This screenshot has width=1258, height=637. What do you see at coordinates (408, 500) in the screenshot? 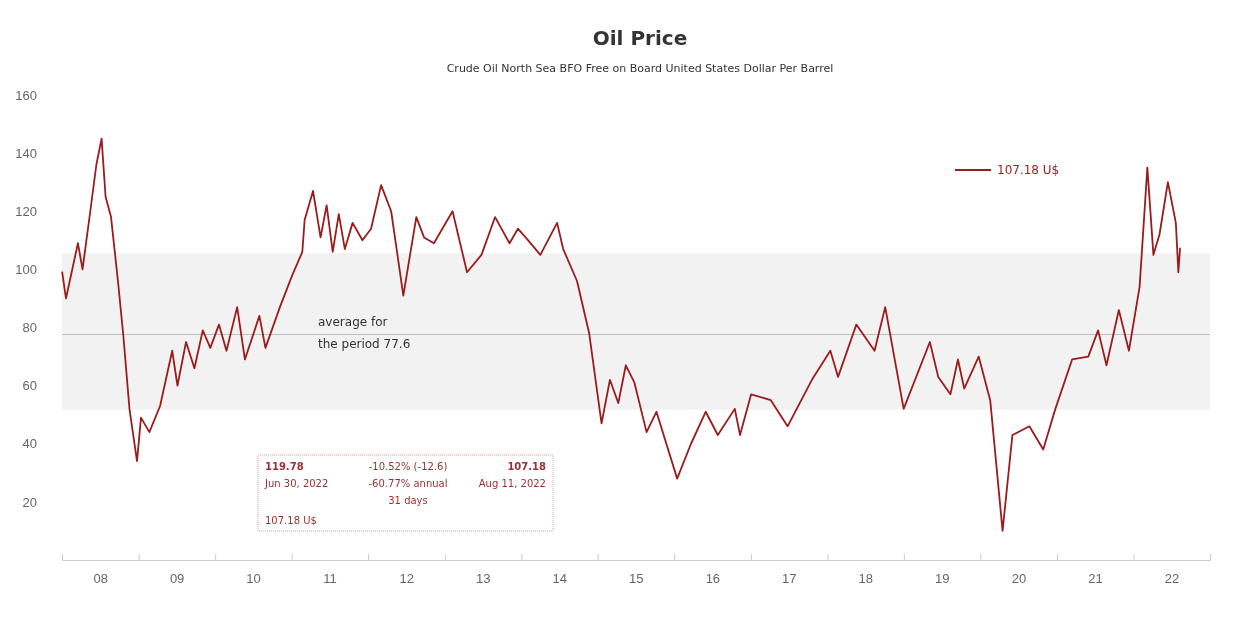
I see `annotation: 31 days` at bounding box center [408, 500].